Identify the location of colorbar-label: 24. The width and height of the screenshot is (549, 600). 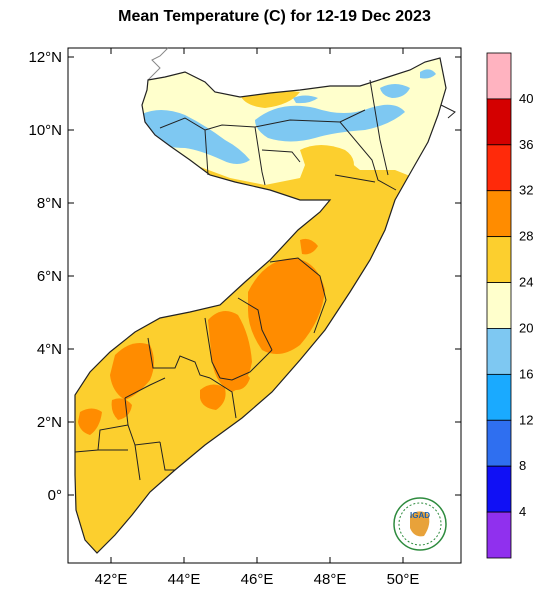
(526, 282).